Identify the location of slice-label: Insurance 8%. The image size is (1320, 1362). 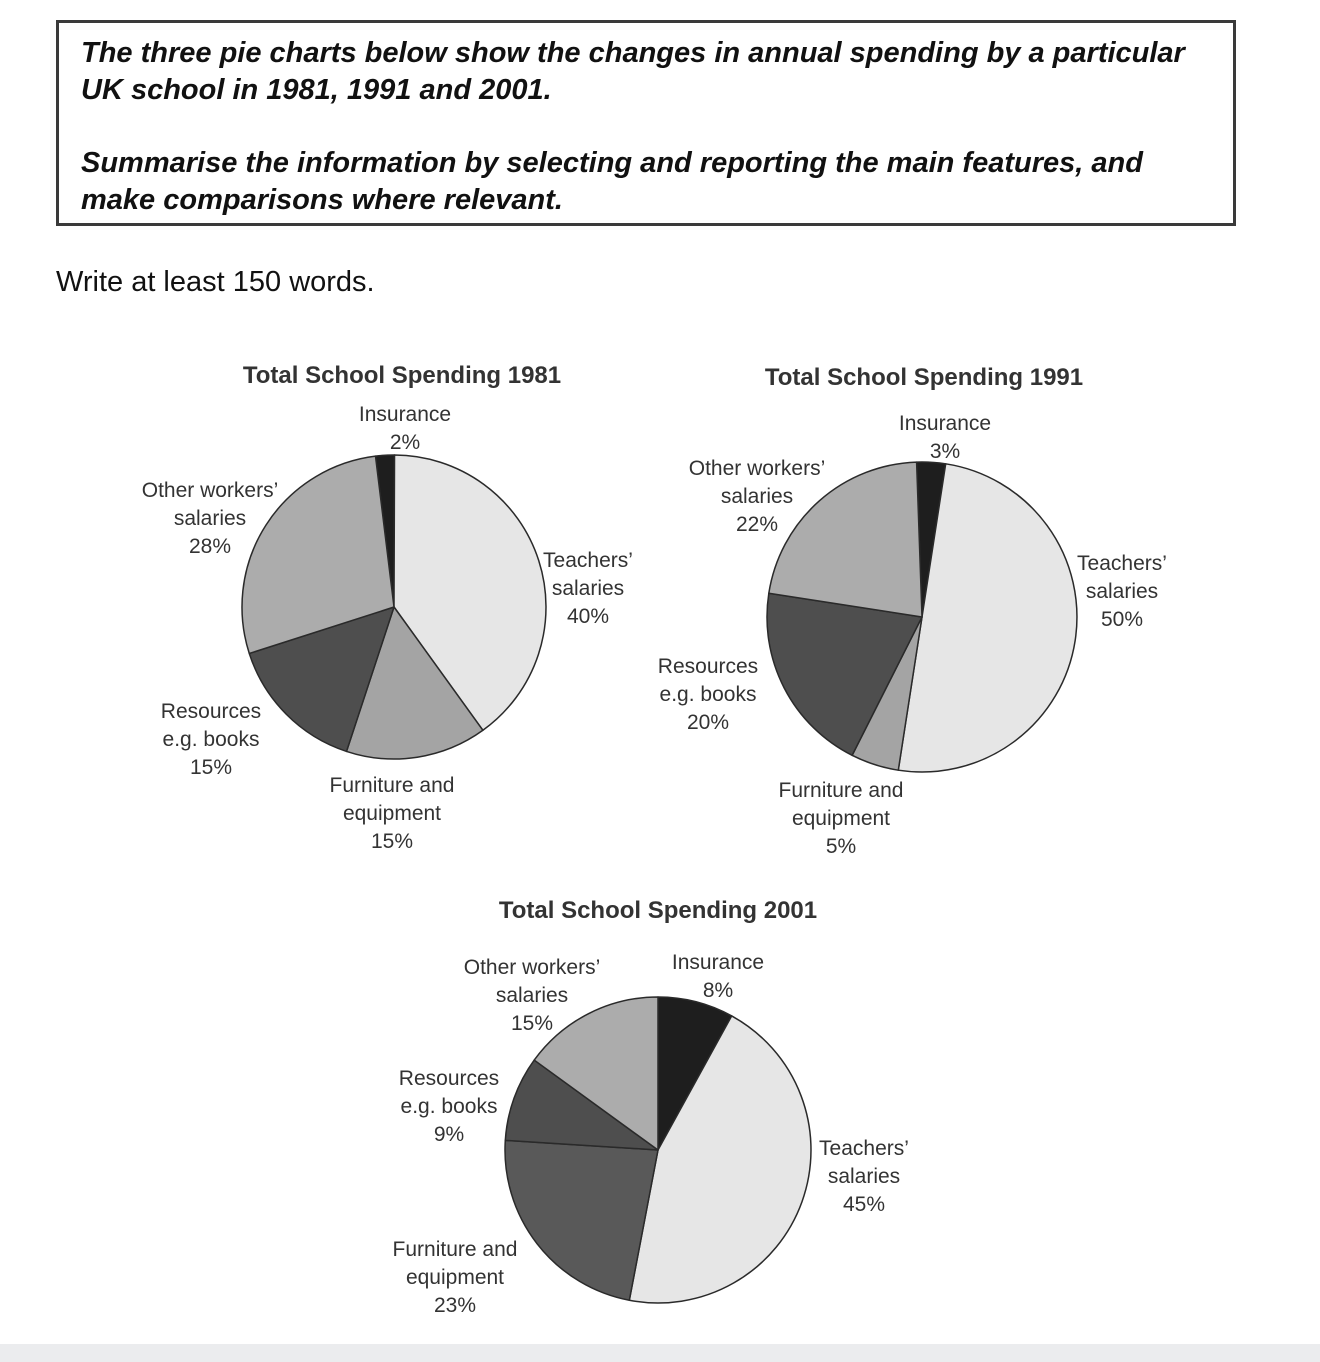
(718, 976).